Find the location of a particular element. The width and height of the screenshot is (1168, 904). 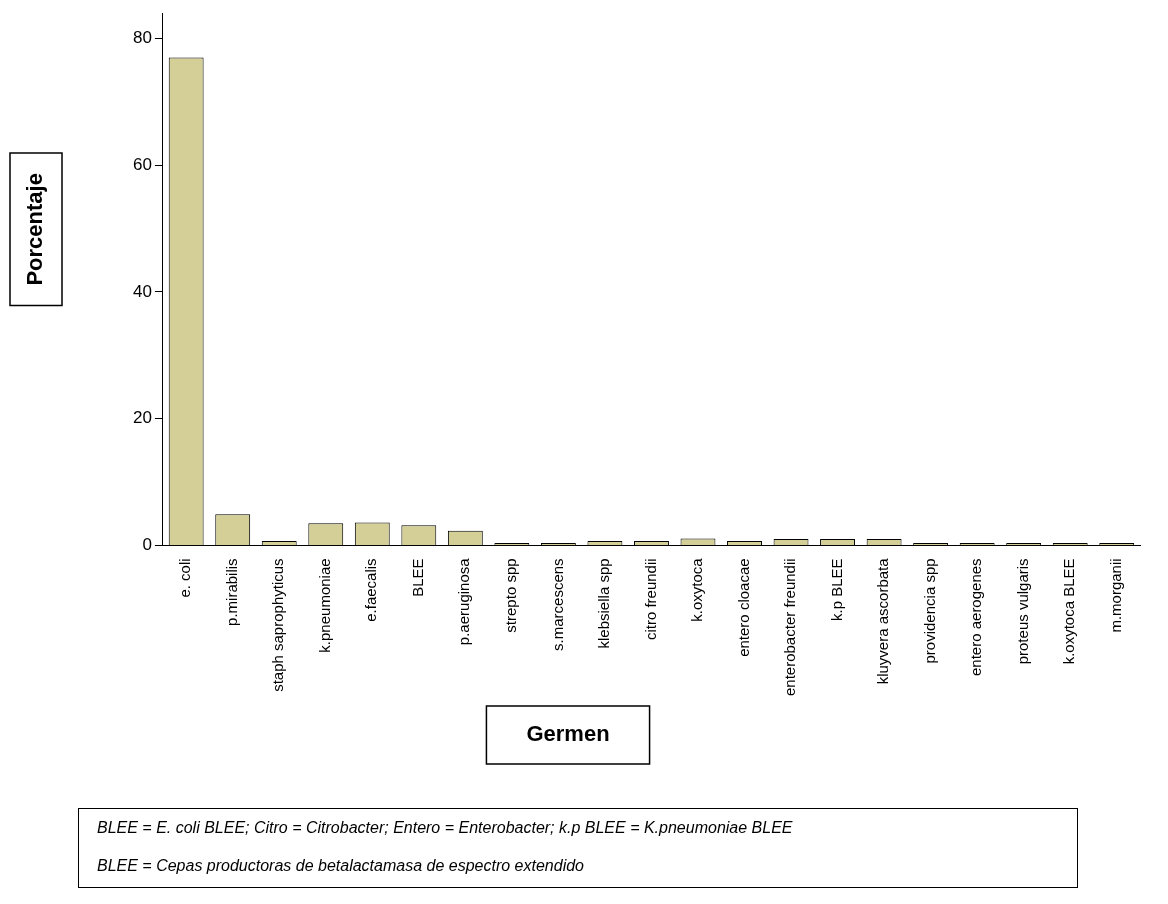

x-tick-label: entero aerogenes is located at coordinates (976, 617).